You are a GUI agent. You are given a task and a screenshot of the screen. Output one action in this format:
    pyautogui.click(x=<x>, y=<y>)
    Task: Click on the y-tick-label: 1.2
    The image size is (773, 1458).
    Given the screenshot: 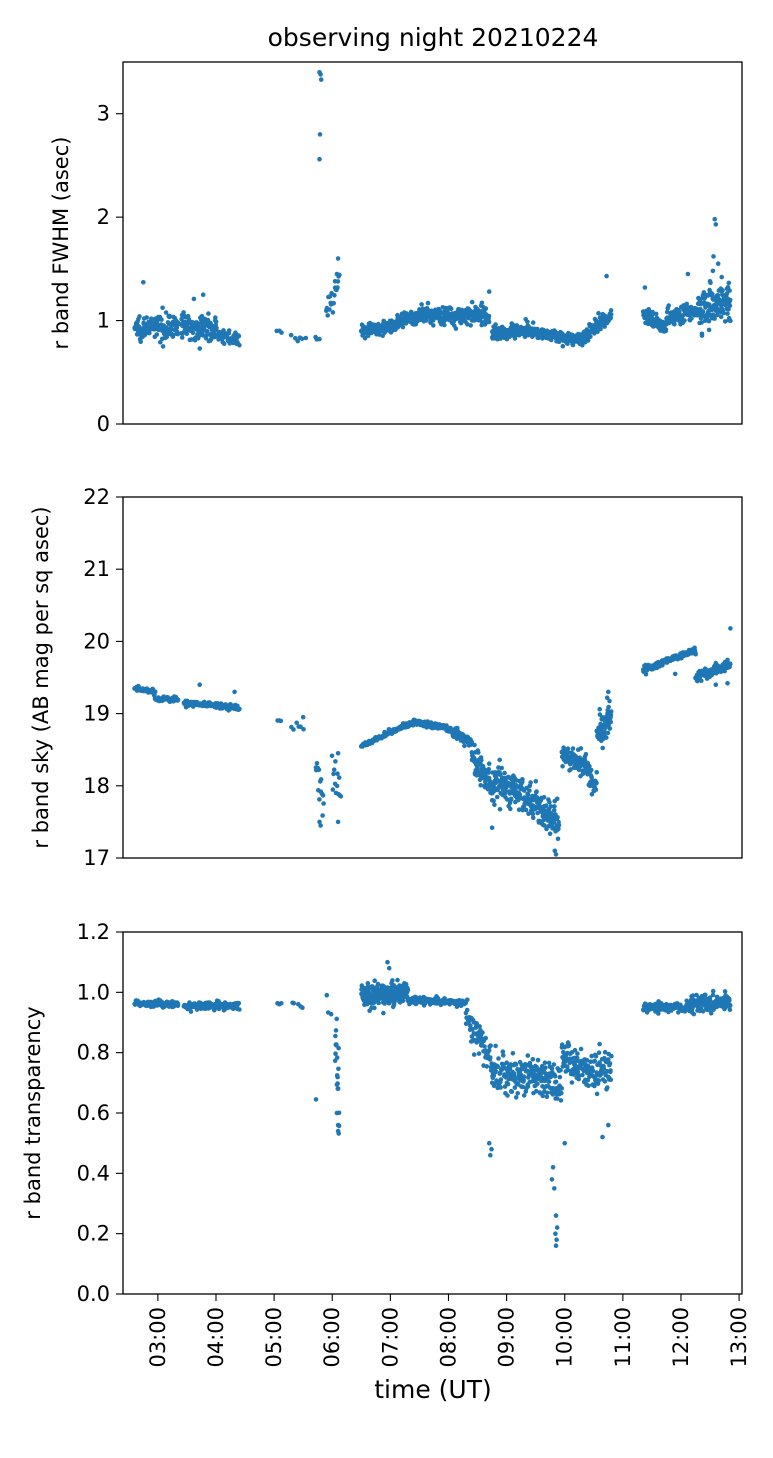 What is the action you would take?
    pyautogui.click(x=93, y=932)
    